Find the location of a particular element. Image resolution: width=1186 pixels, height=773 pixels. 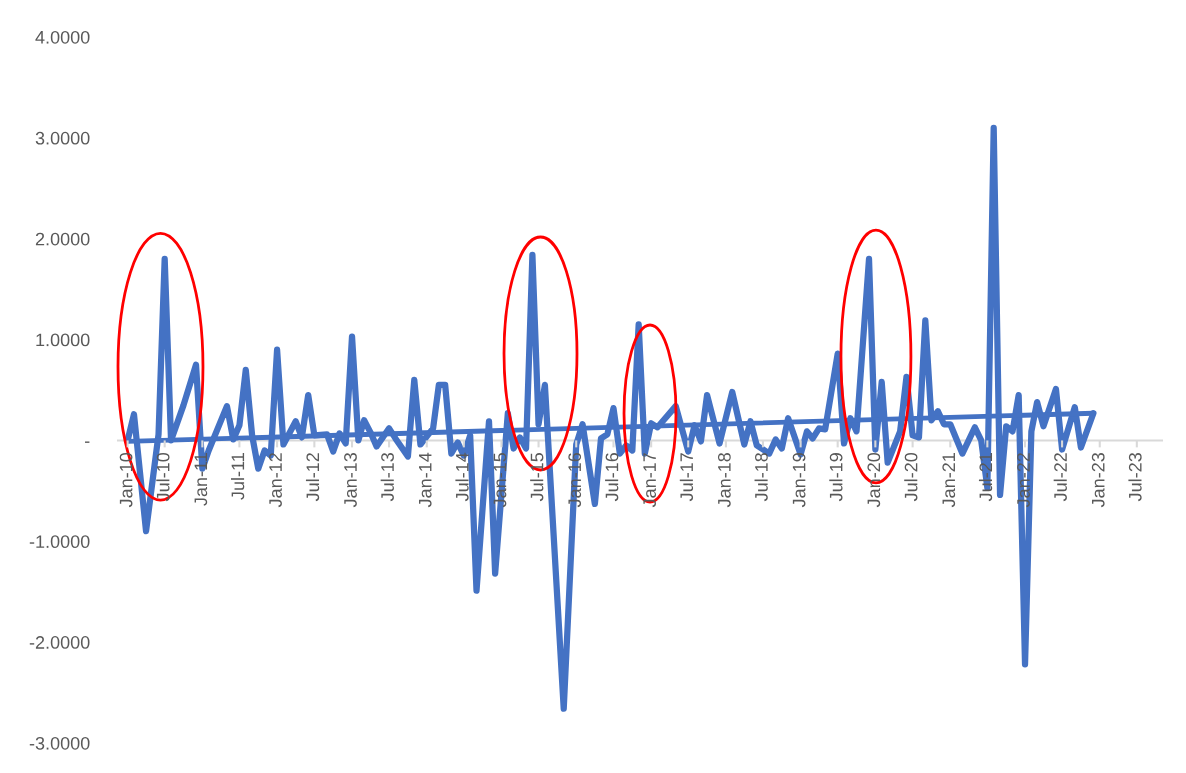

x-tick-label: Jan-14 is located at coordinates (425, 480).